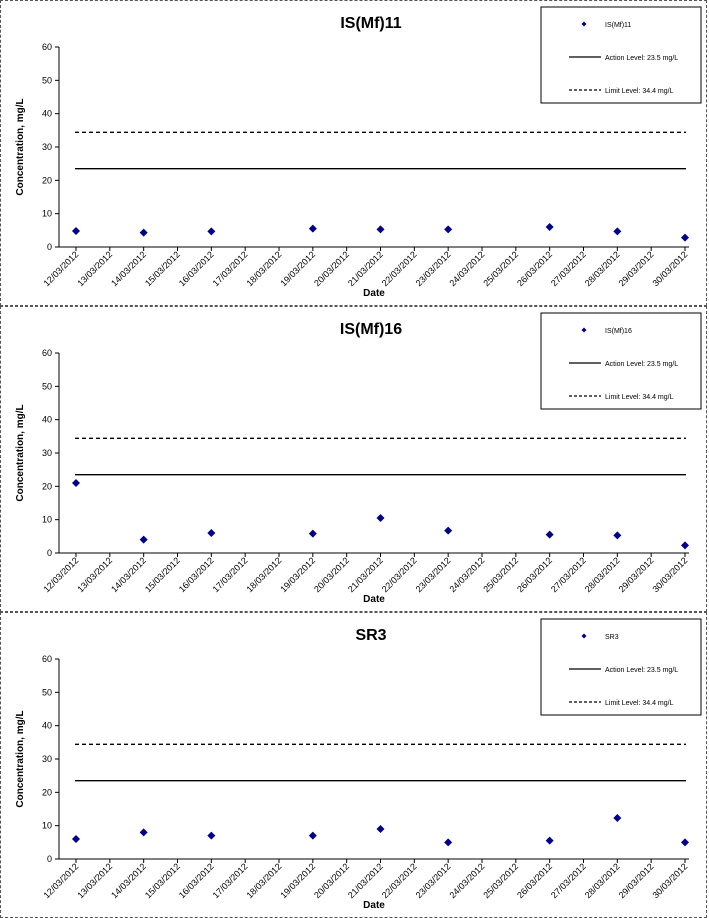 The image size is (709, 918). I want to click on x-tick-label: 24/03/2012, so click(466, 574).